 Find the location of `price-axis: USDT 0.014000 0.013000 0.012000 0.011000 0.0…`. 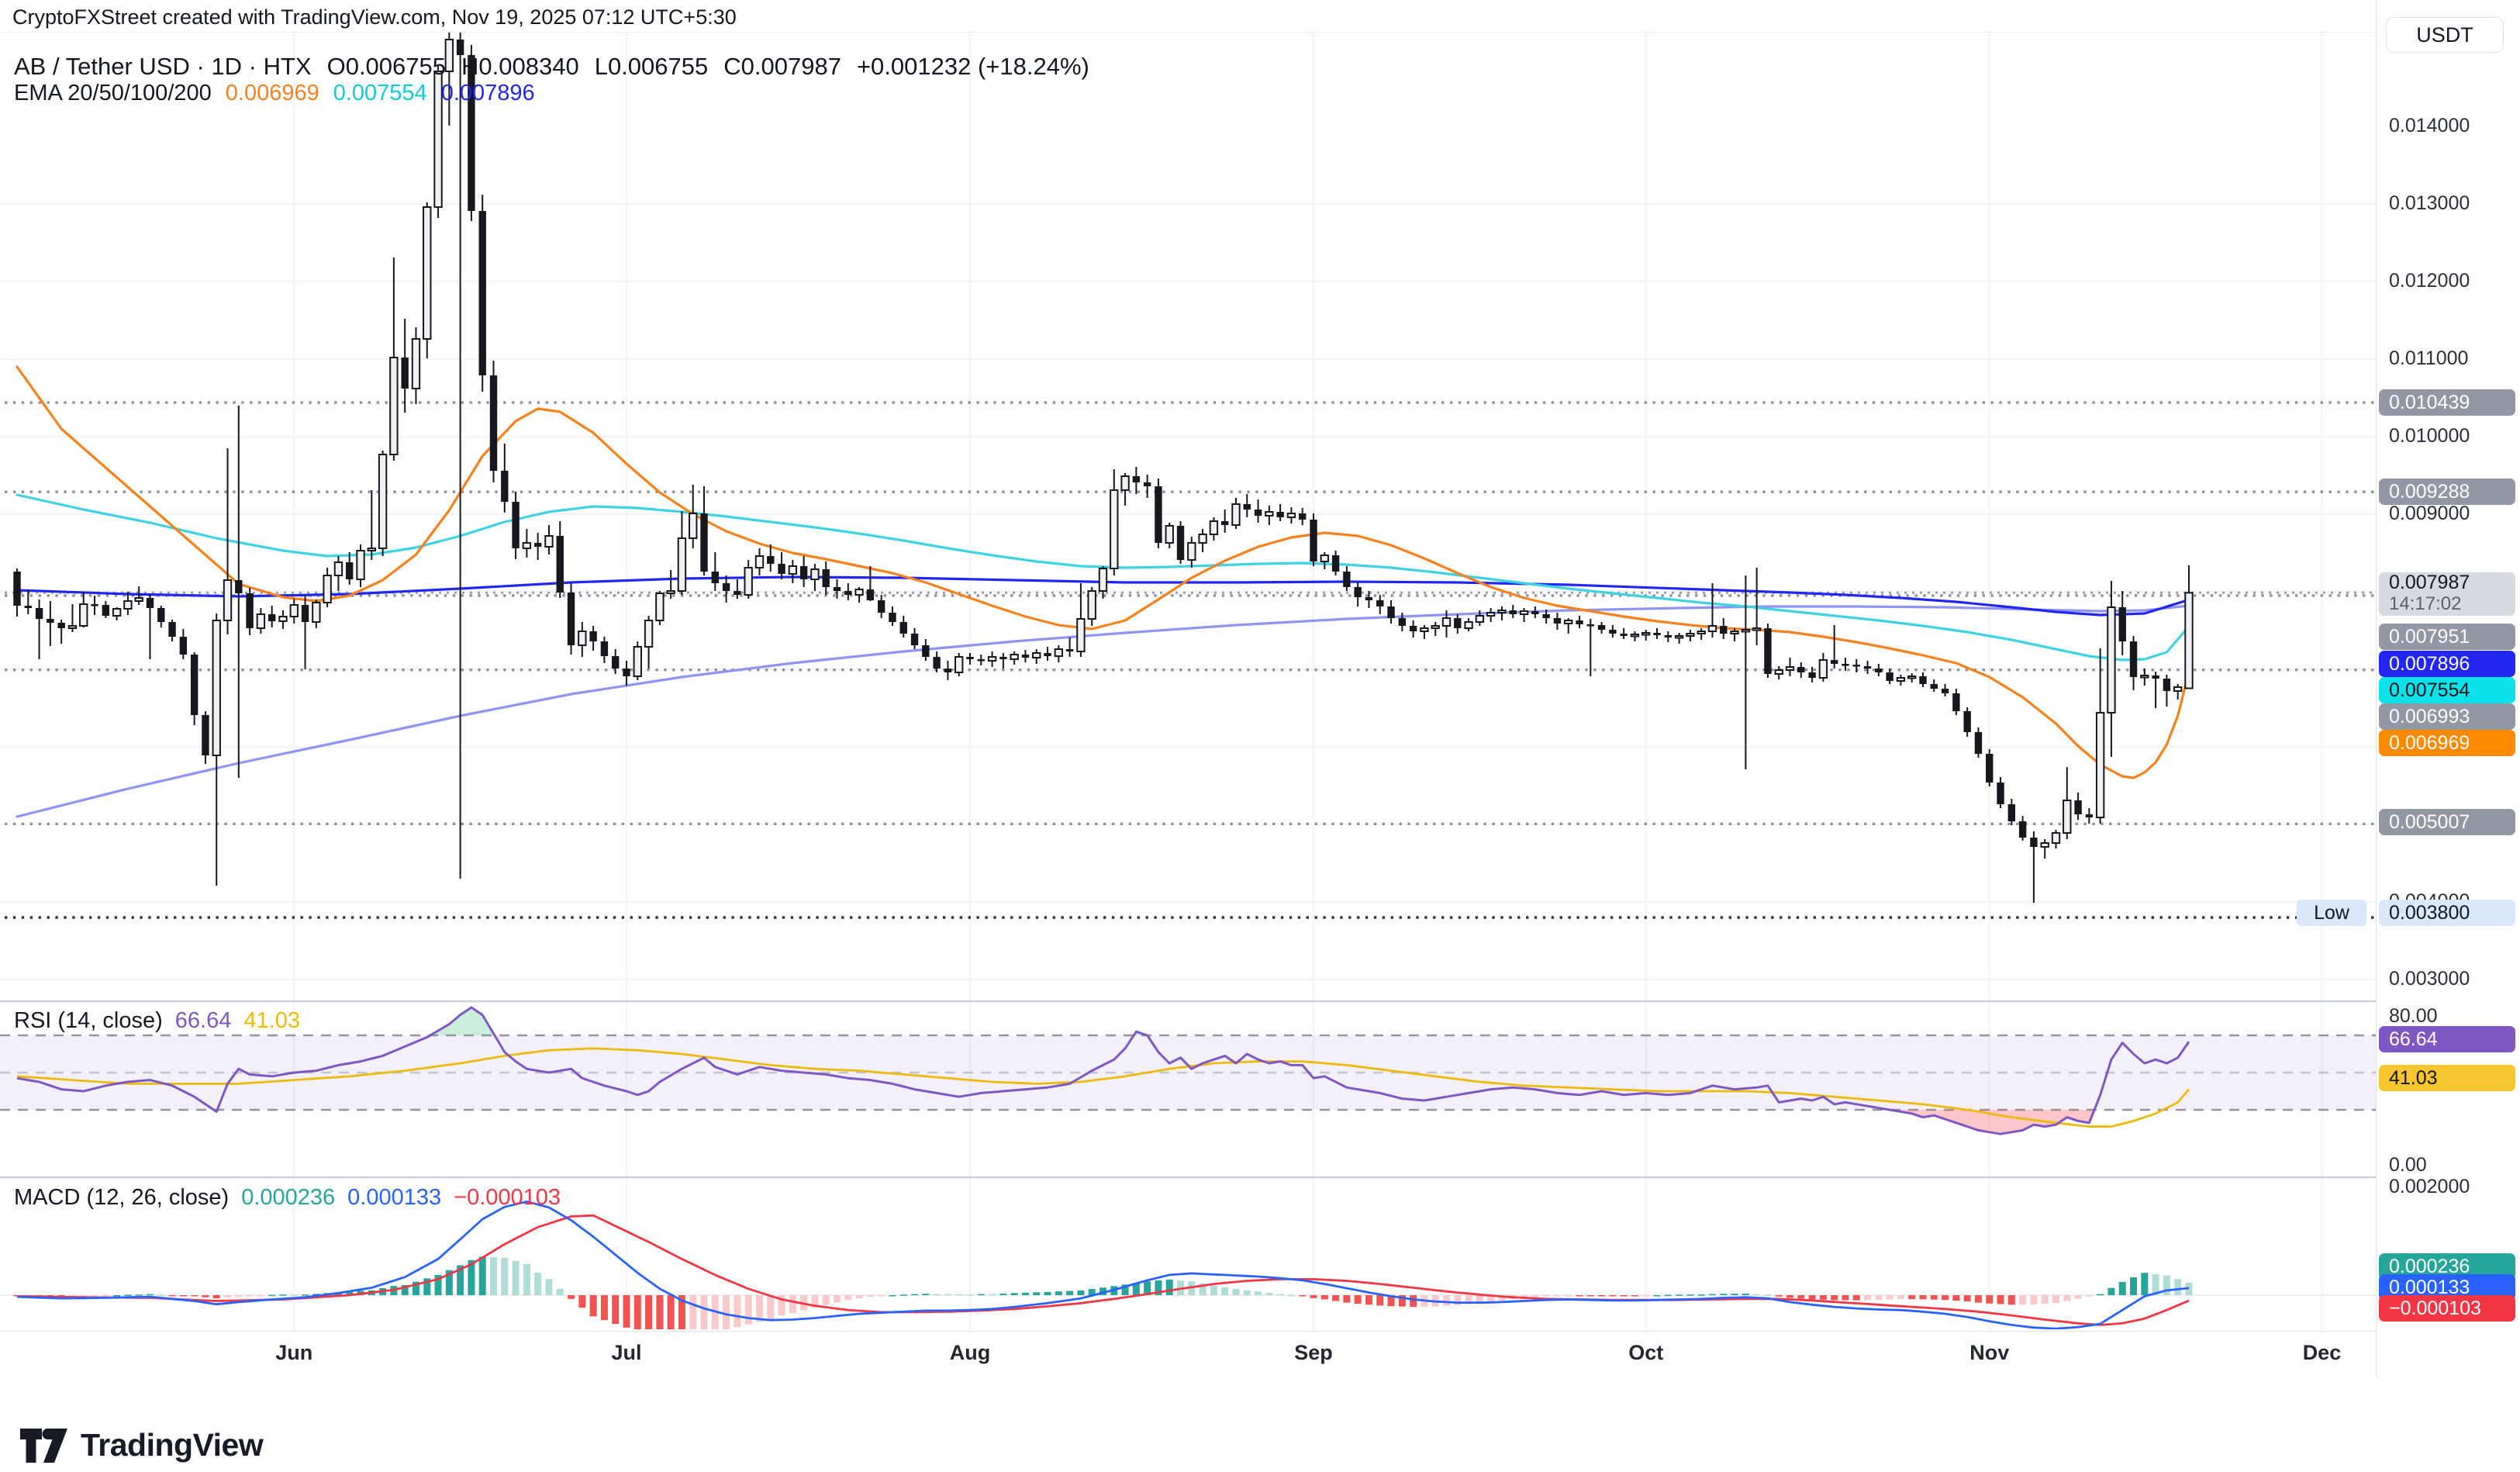

price-axis: USDT 0.014000 0.013000 0.012000 0.011000 0.0… is located at coordinates (2448, 688).